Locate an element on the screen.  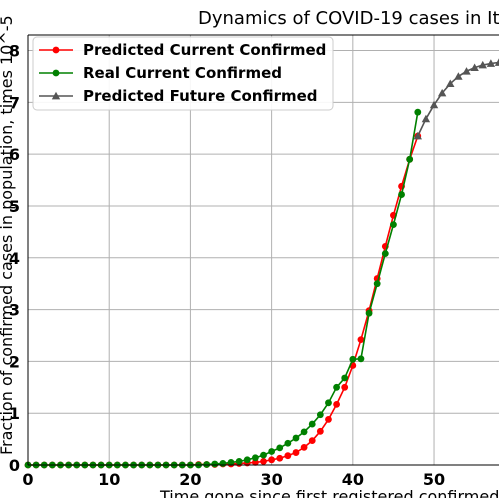
y-tick-label: 4 is located at coordinates (14, 258).